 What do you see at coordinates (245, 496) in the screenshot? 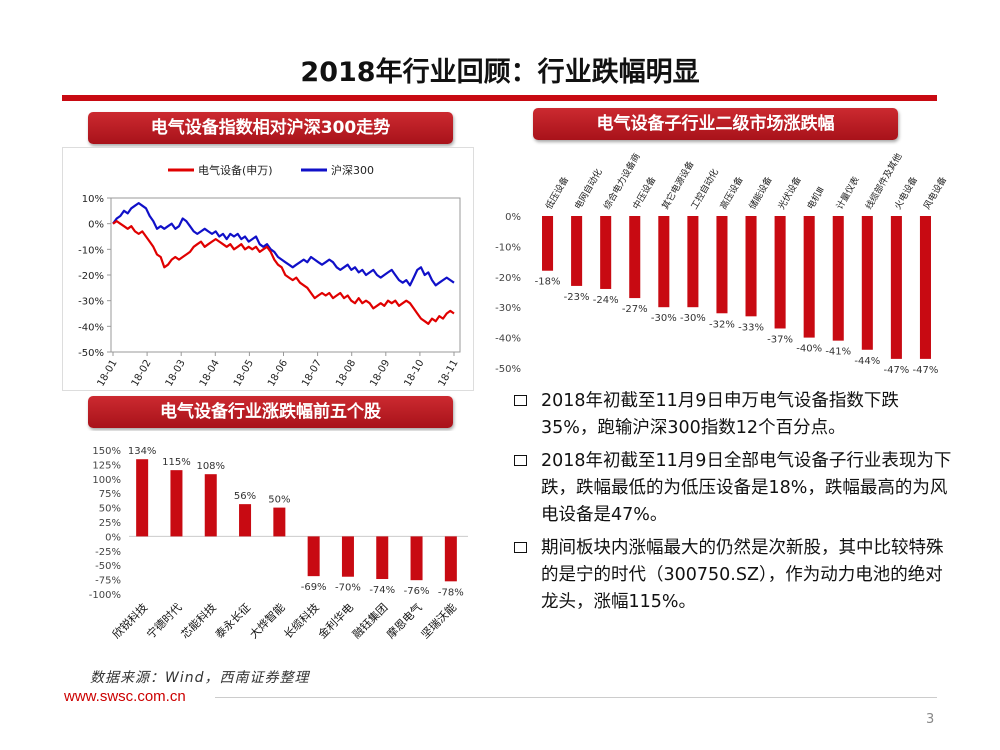
I see `data-label: 56%` at bounding box center [245, 496].